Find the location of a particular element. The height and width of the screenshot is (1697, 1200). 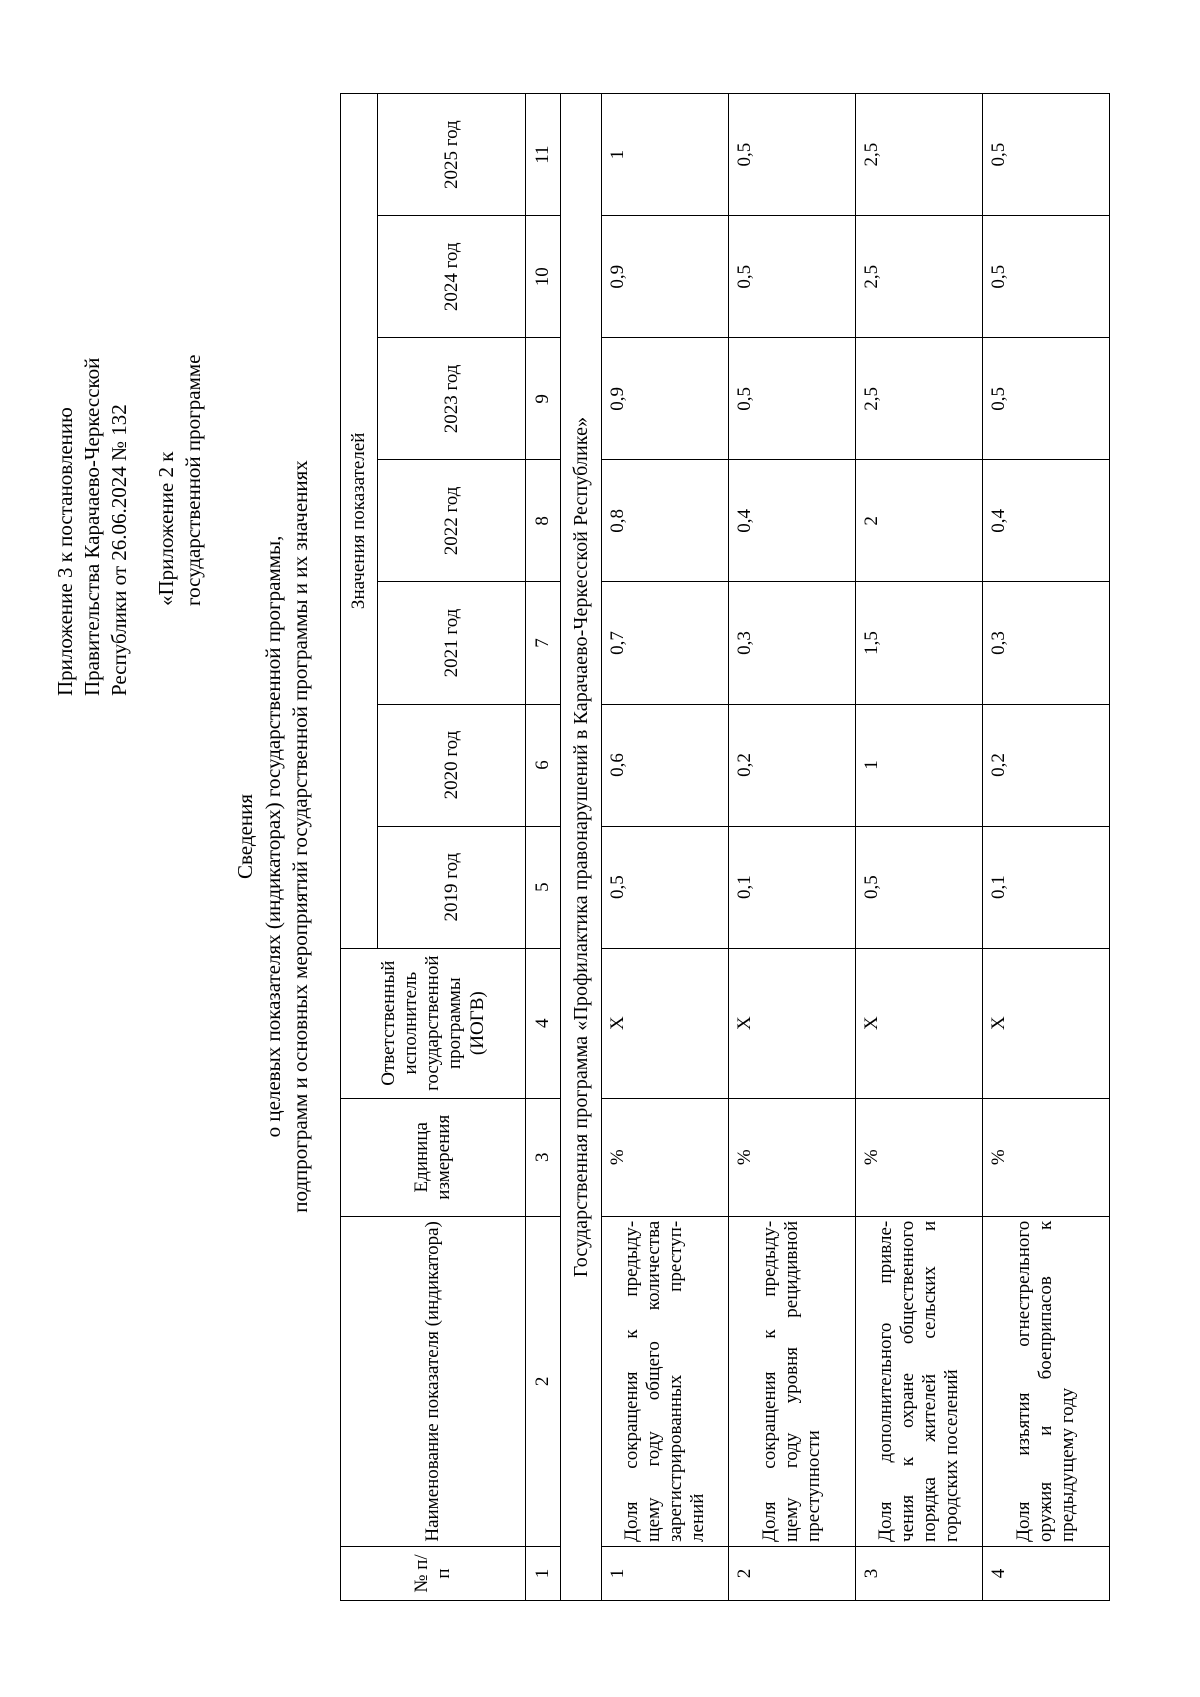

page-title: Сведения is located at coordinates (245, 836).